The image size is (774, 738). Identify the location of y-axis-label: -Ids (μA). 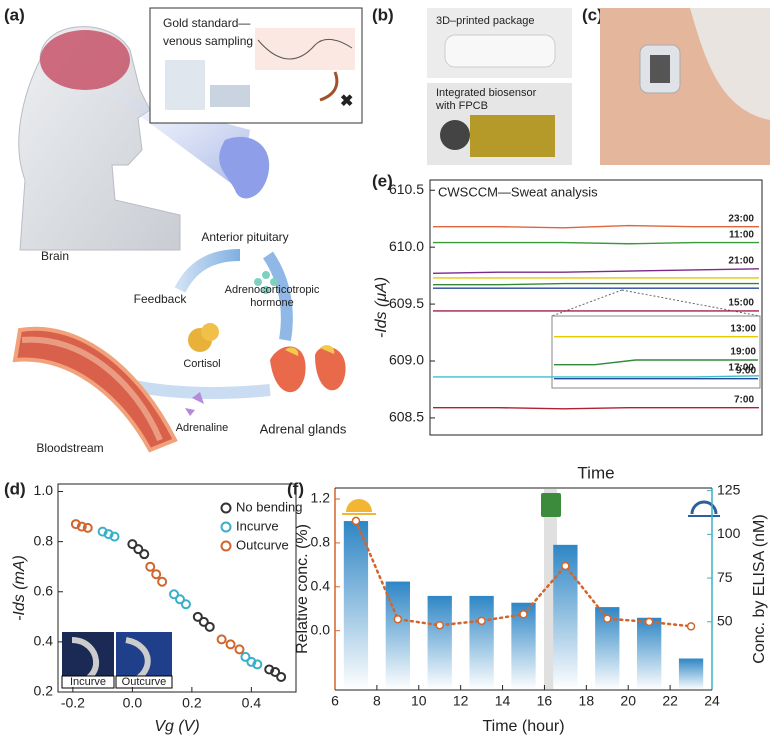
(381, 307).